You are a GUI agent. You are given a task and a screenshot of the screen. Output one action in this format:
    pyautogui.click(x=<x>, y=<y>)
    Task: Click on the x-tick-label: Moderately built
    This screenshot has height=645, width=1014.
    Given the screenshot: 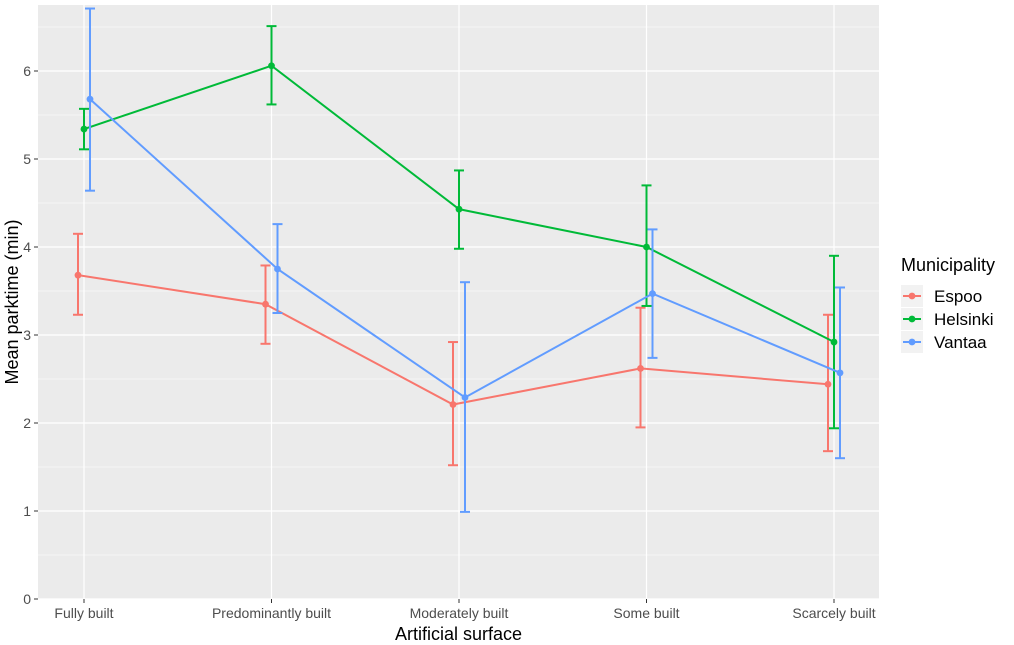 What is the action you would take?
    pyautogui.click(x=459, y=613)
    